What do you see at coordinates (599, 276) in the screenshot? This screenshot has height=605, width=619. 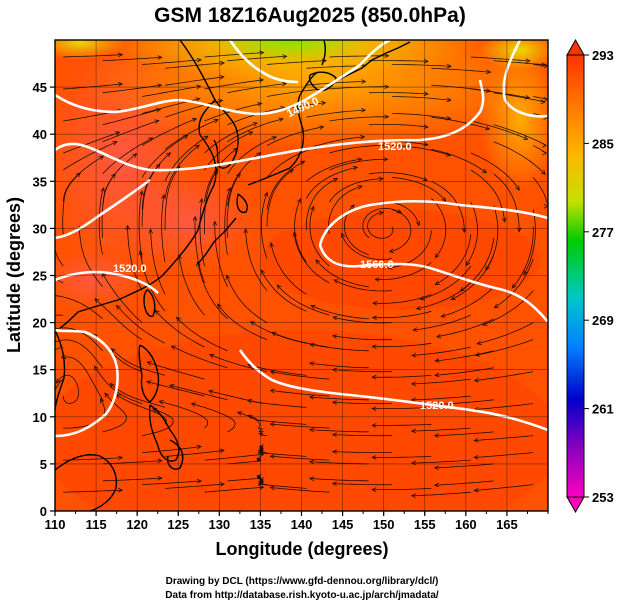 I see `colorbar-ticks: 293 285 277 269 261 253` at bounding box center [599, 276].